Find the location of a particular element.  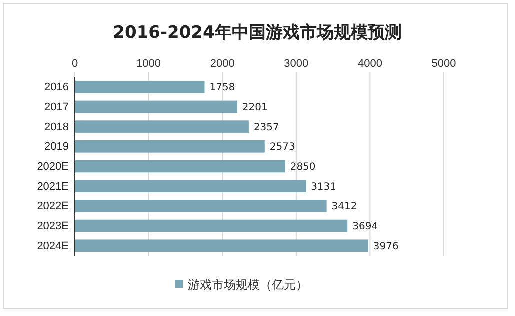

x-tick-label: 5000 is located at coordinates (444, 64).